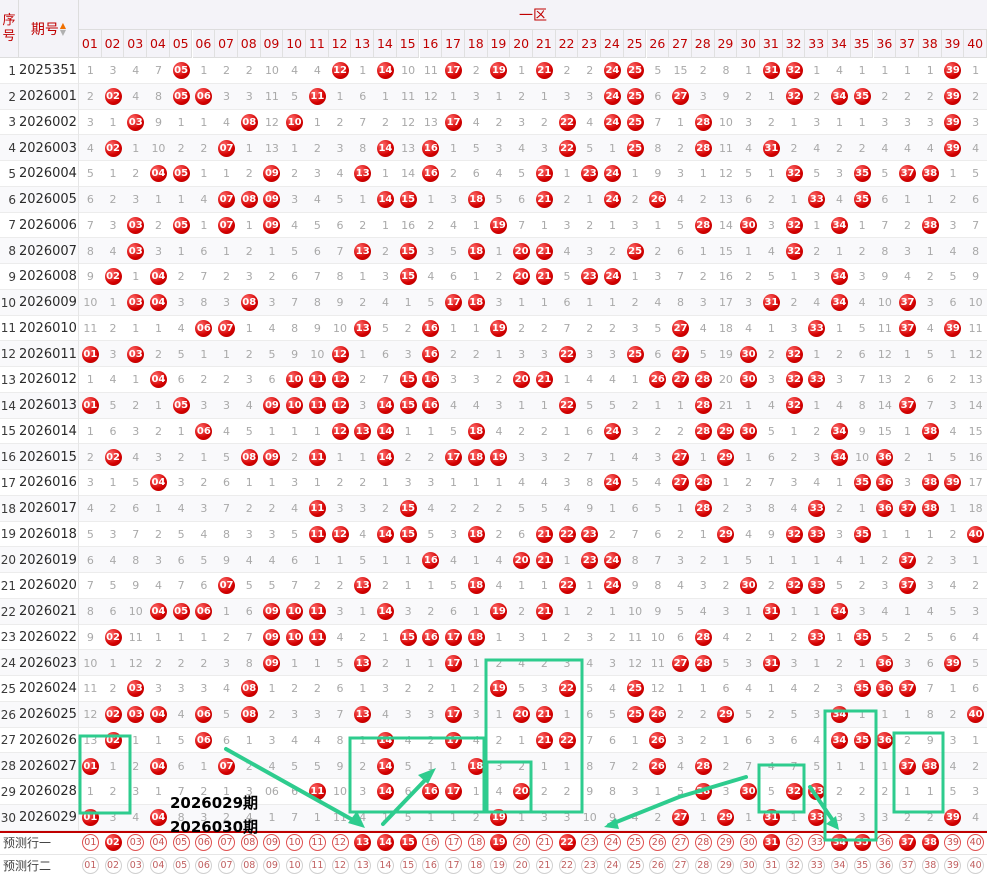  Describe the element at coordinates (204, 277) in the screenshot. I see `miss-count: 7` at that location.